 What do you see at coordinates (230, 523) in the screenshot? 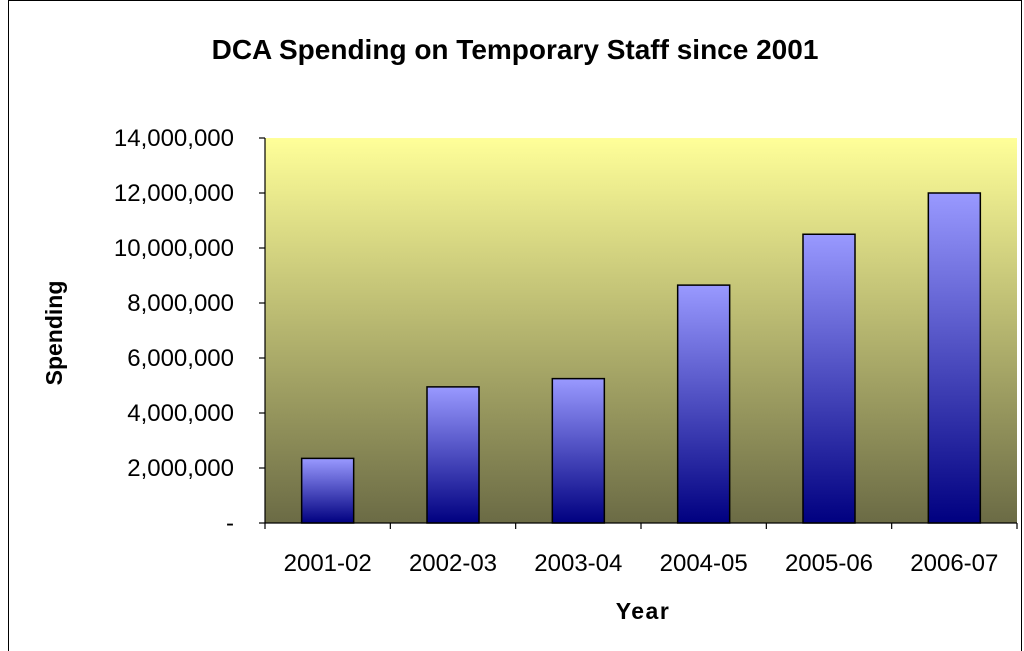
I see `y-tick-label: -` at bounding box center [230, 523].